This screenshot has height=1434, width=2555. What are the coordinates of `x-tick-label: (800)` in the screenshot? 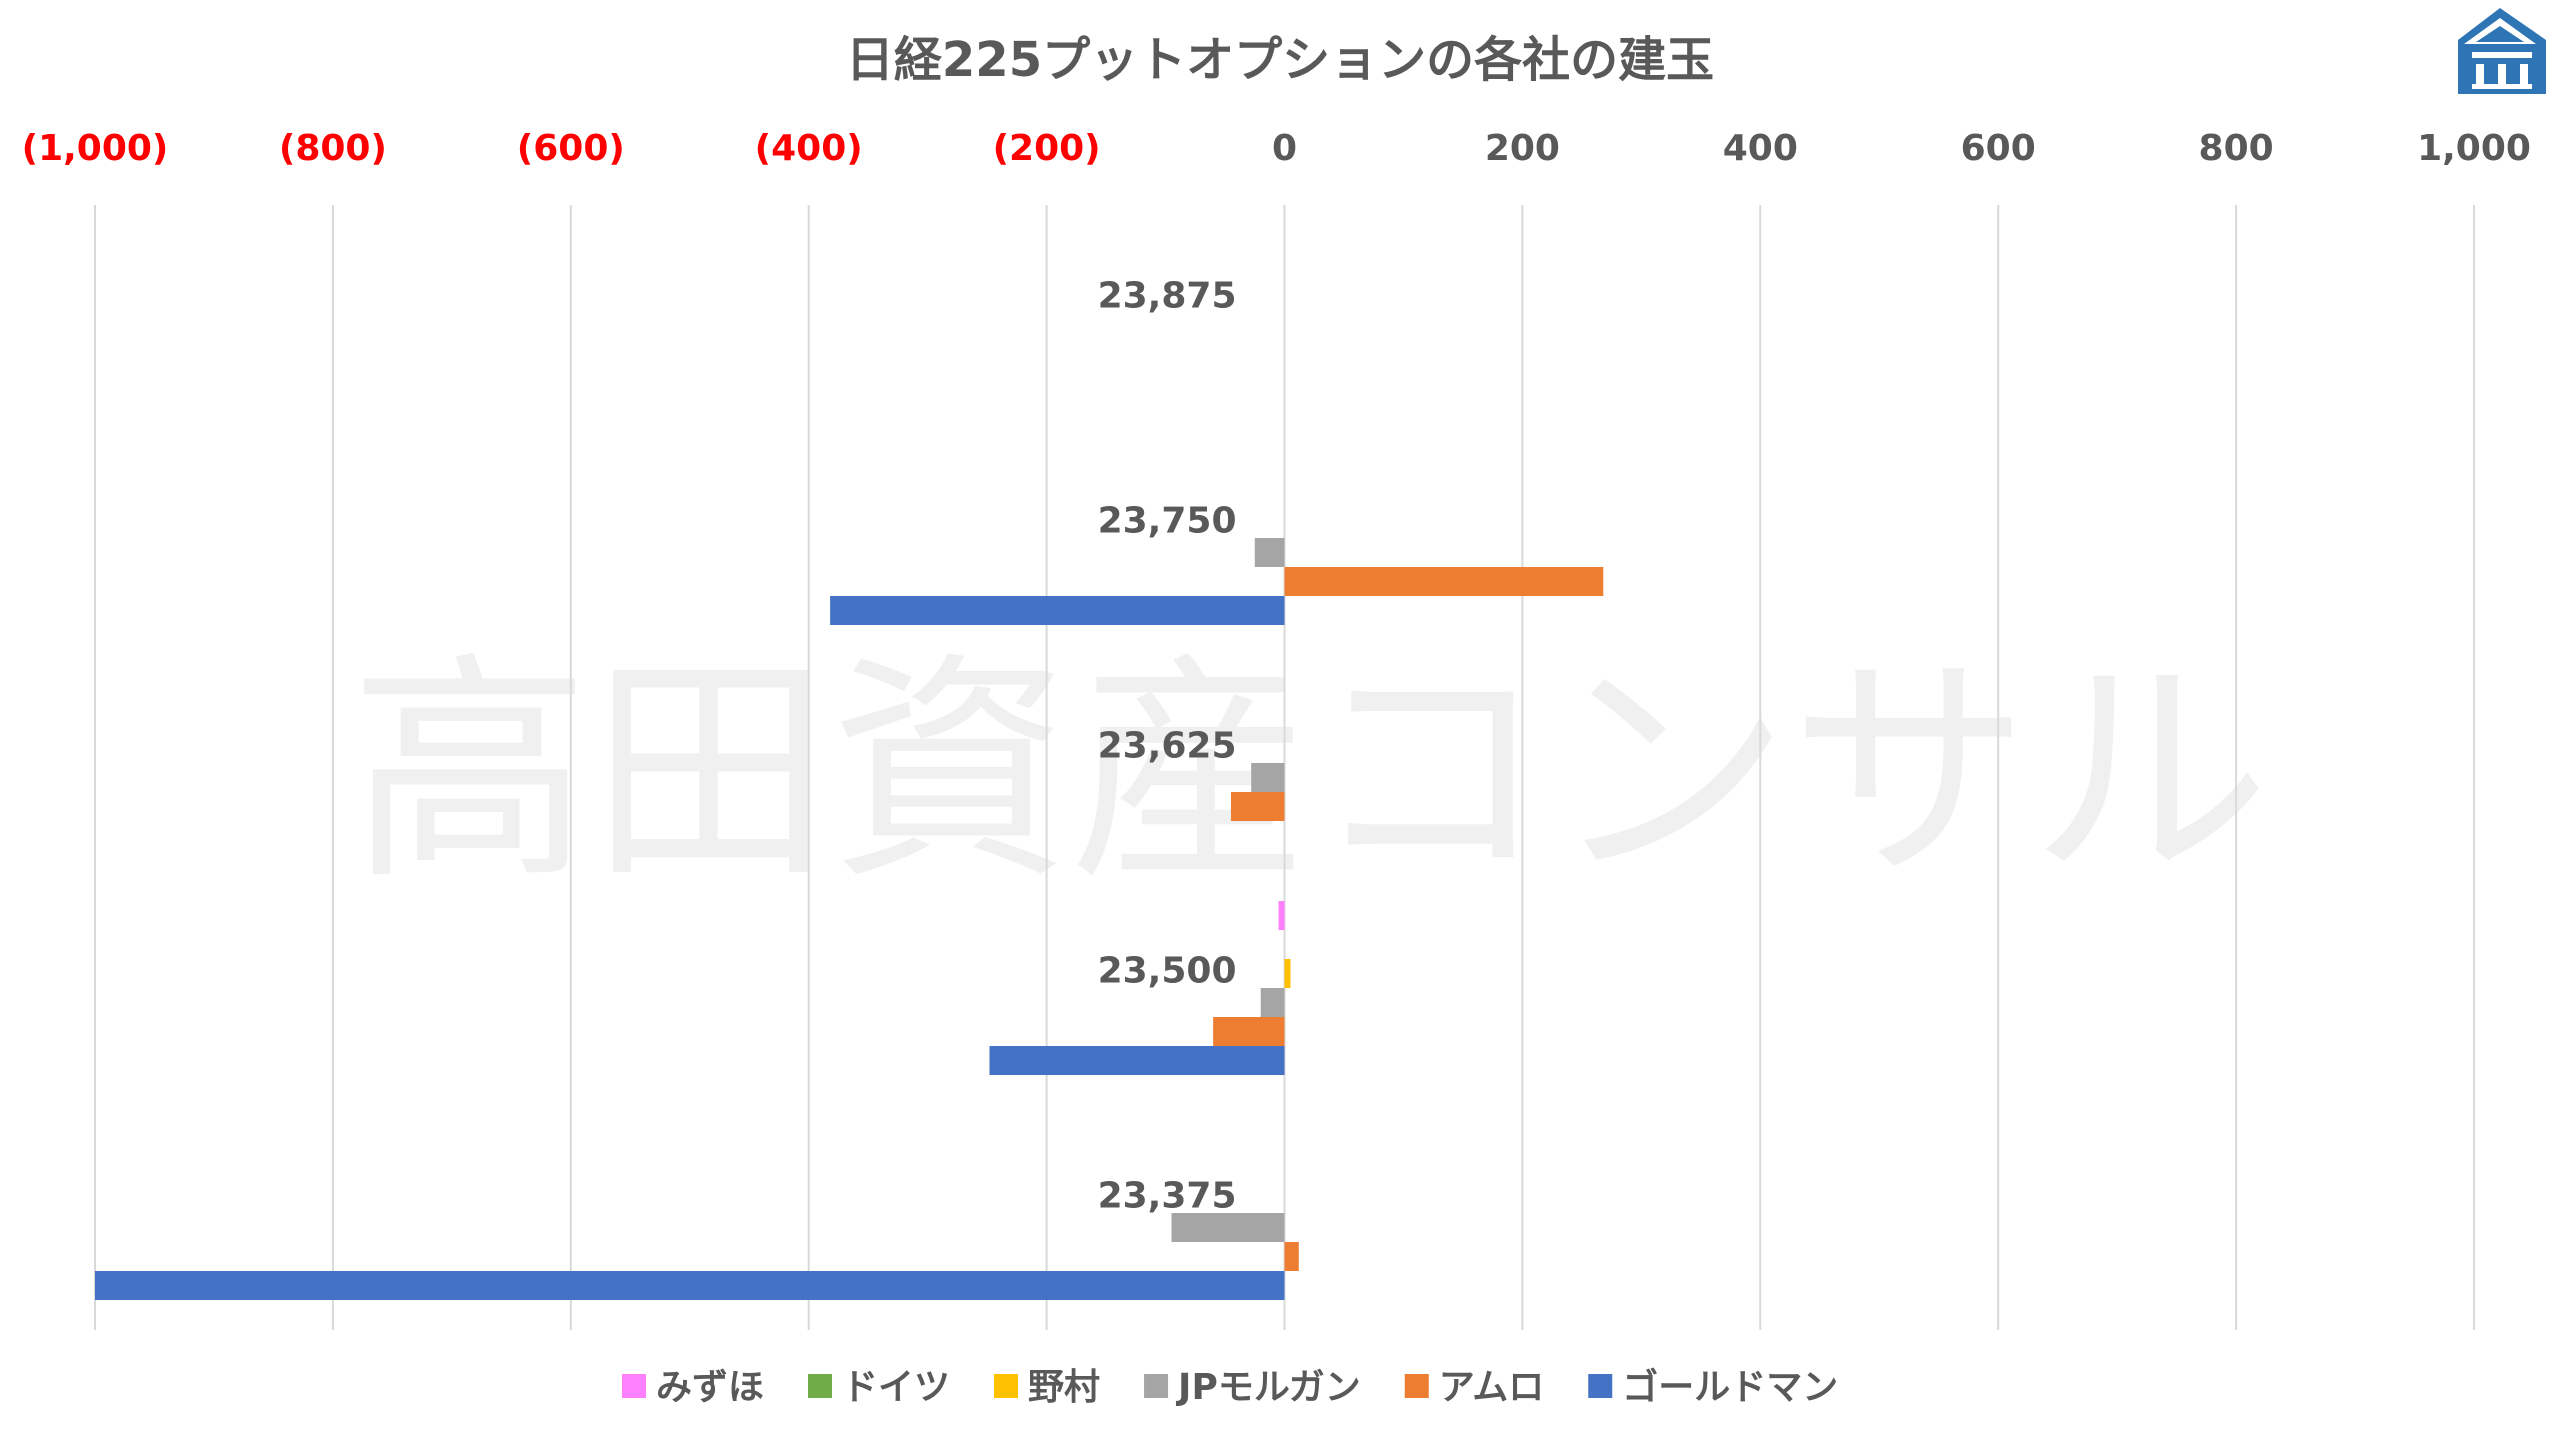 It's located at (333, 148).